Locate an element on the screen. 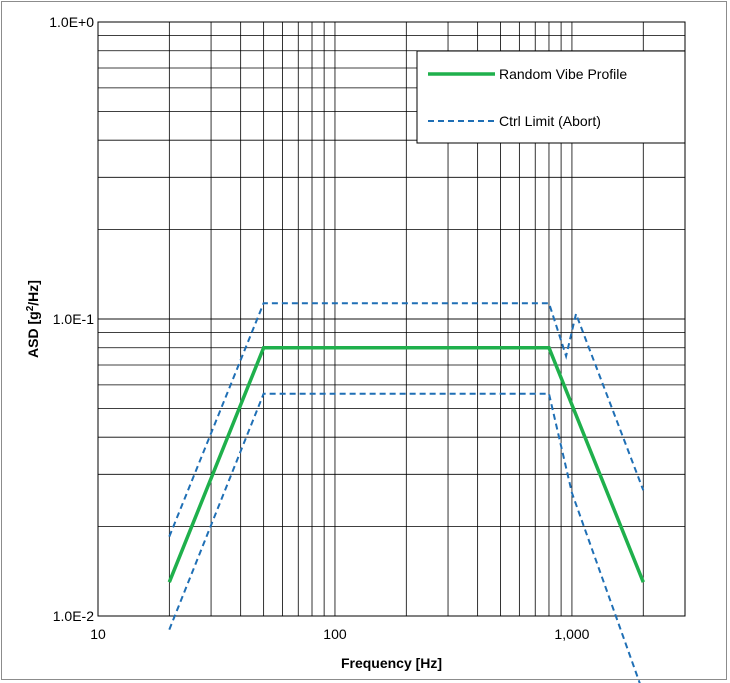 This screenshot has height=683, width=730. x-axis-title: Frequency [Hz] is located at coordinates (391, 663).